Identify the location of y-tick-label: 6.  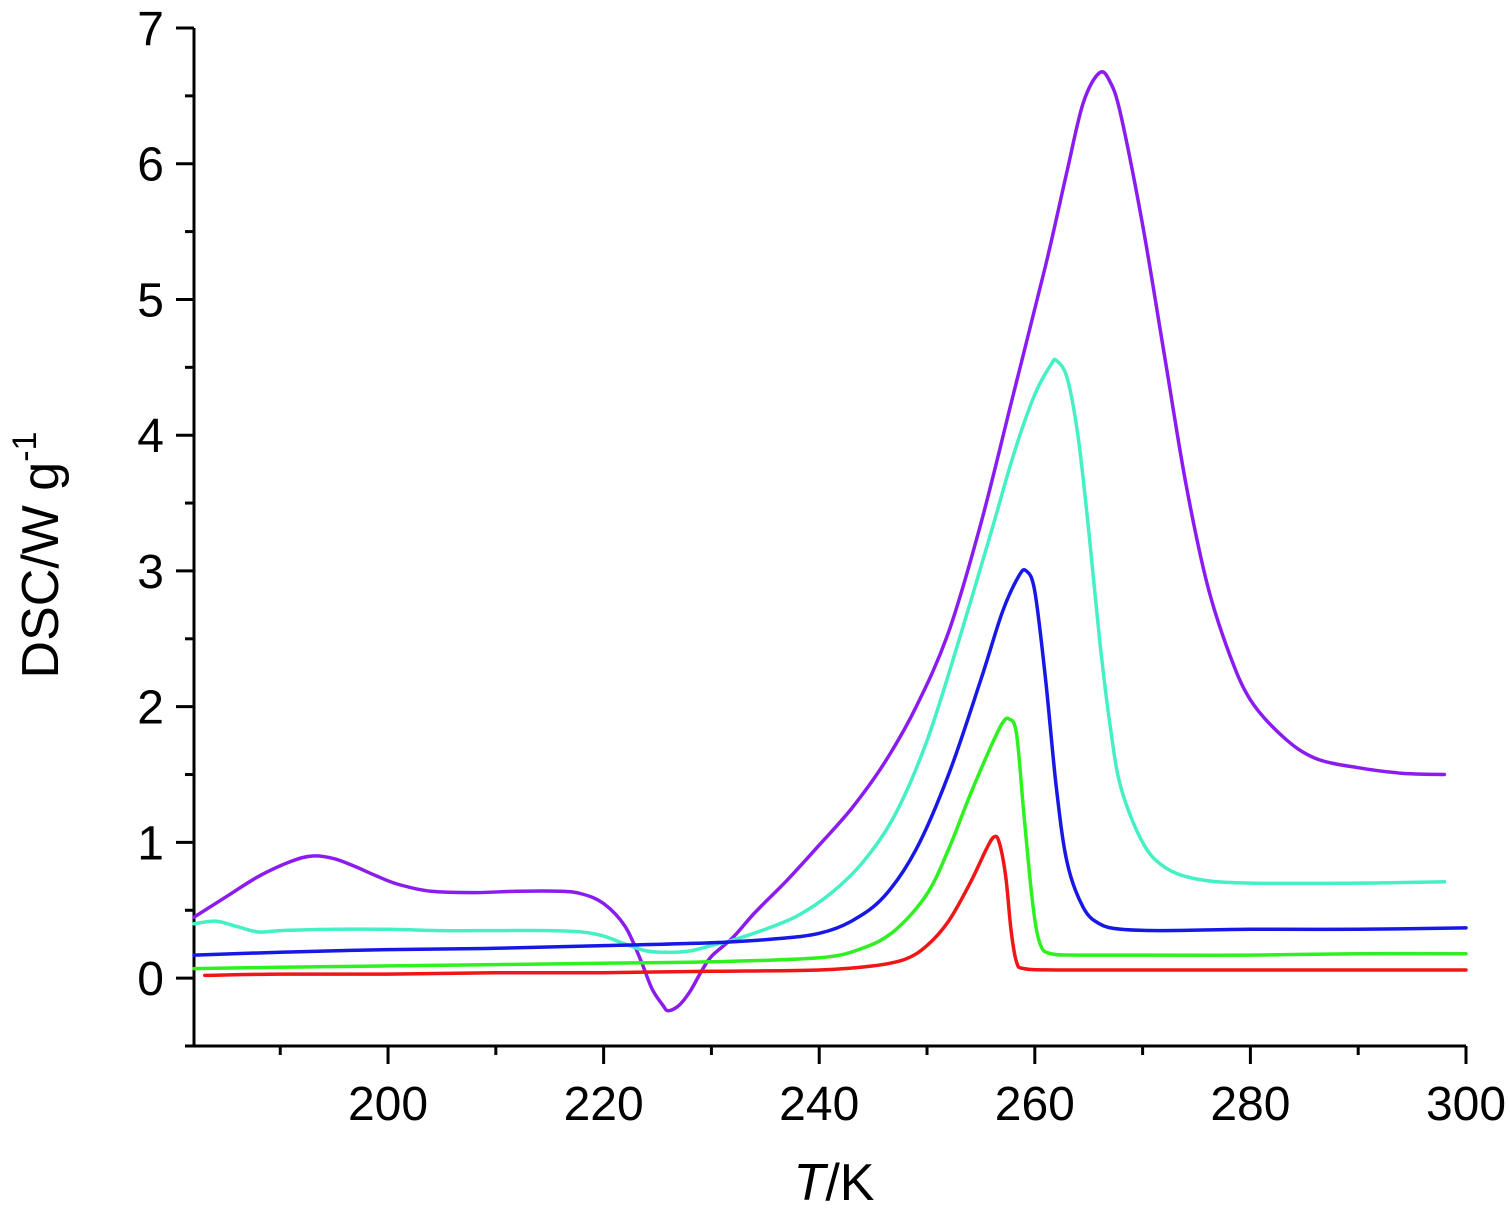
(150, 165).